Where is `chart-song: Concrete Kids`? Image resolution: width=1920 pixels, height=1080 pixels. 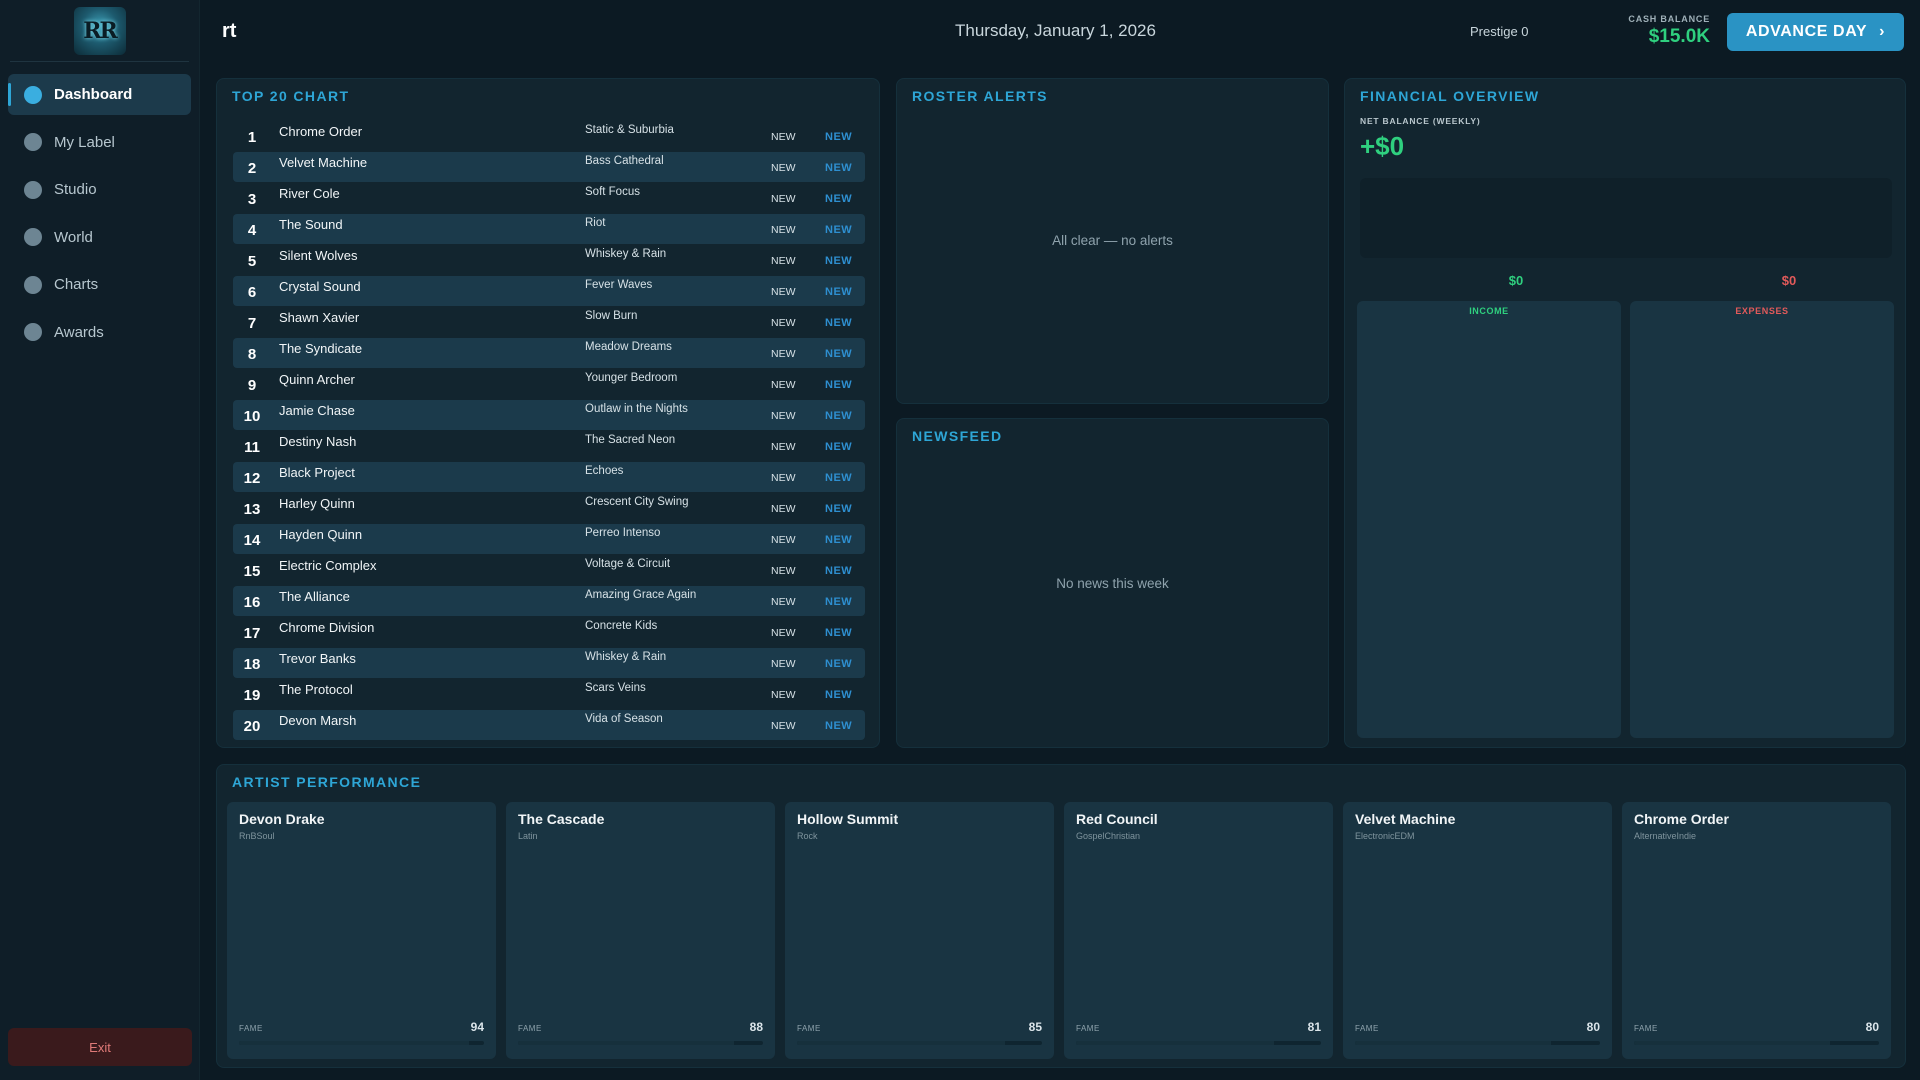 chart-song: Concrete Kids is located at coordinates (621, 626).